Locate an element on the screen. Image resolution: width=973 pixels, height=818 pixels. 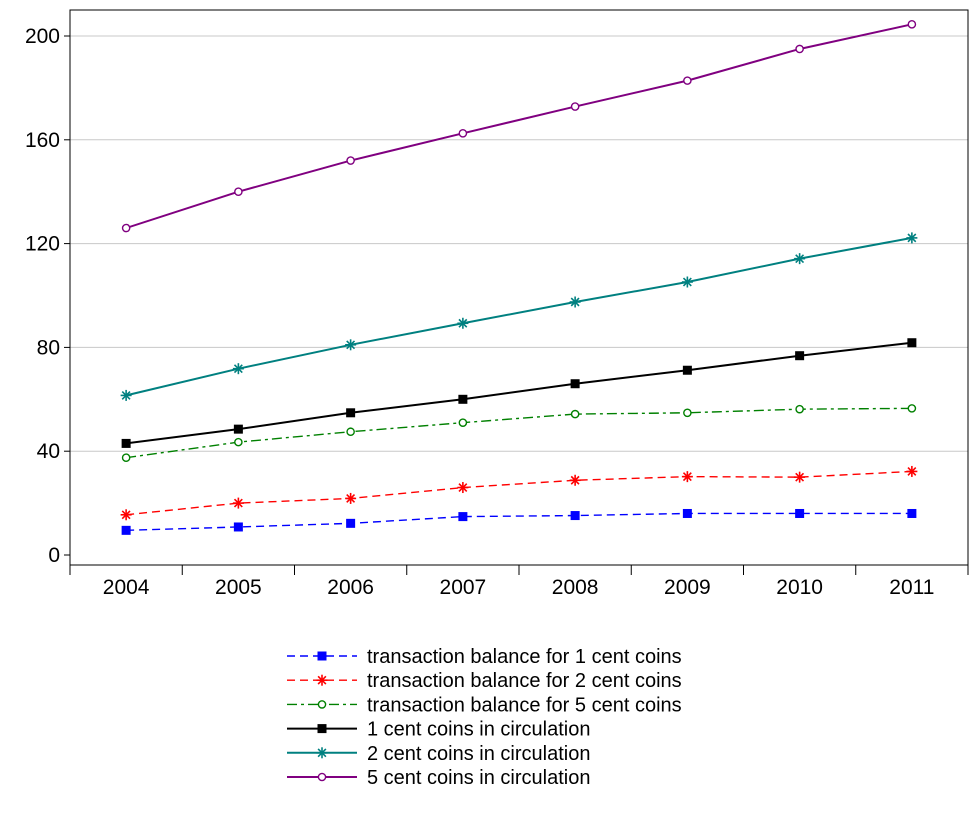
legend-item: 2 cent coins in circulation is located at coordinates (438, 754).